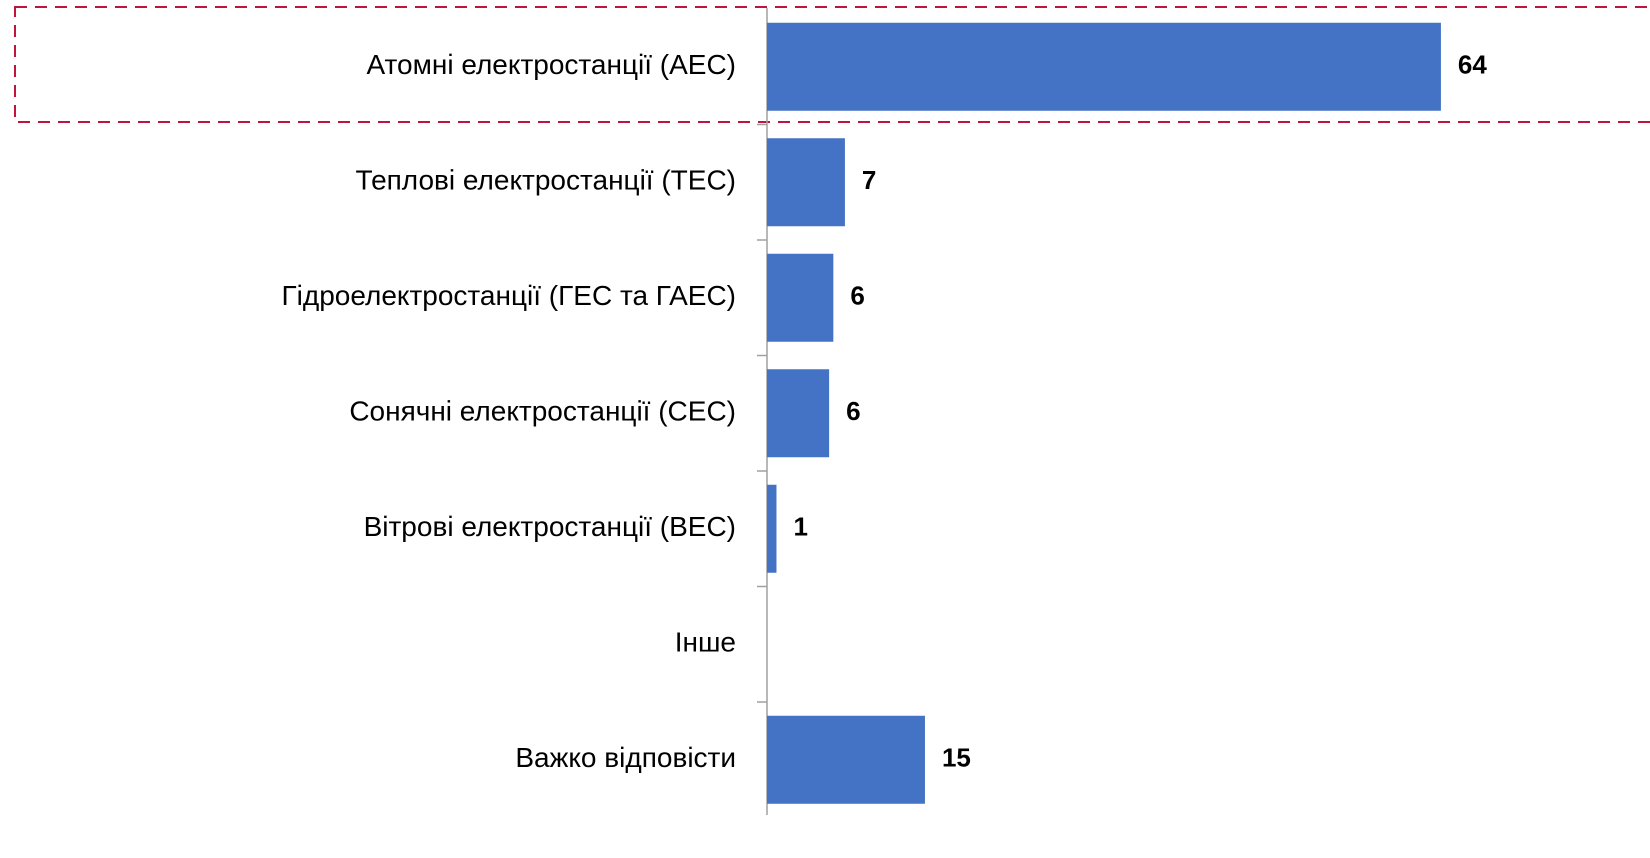  I want to click on y-tick-label: Важко відповісти, so click(625, 757).